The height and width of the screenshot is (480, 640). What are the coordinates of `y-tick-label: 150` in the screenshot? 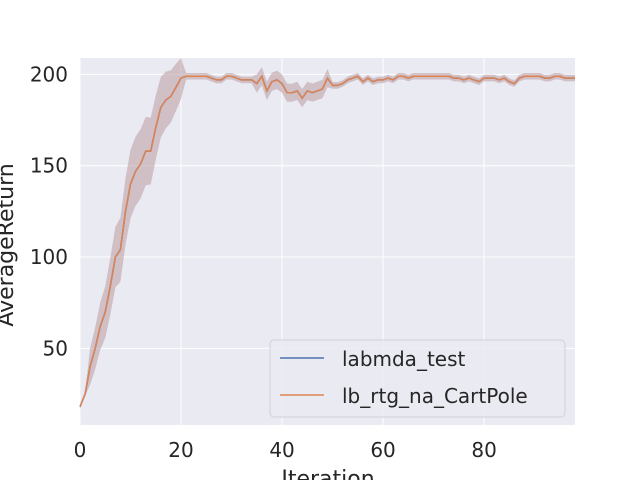 It's located at (49, 166).